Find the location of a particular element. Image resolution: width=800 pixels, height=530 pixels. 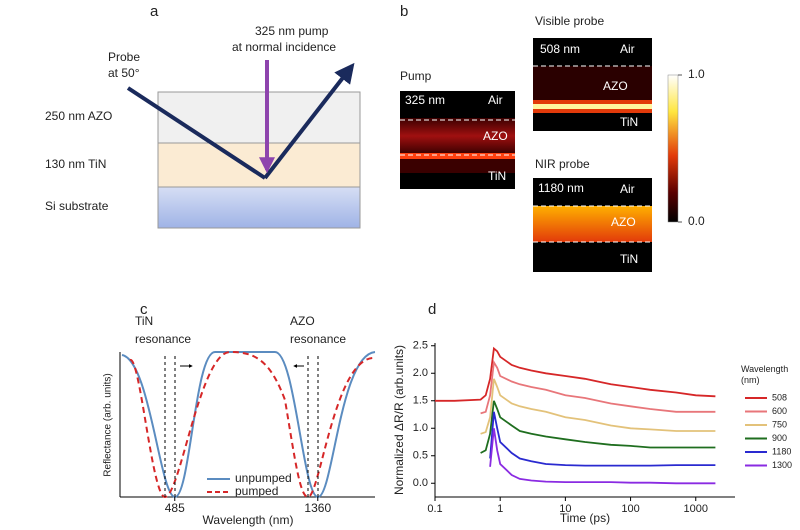

tin-layer is located at coordinates (259, 165).